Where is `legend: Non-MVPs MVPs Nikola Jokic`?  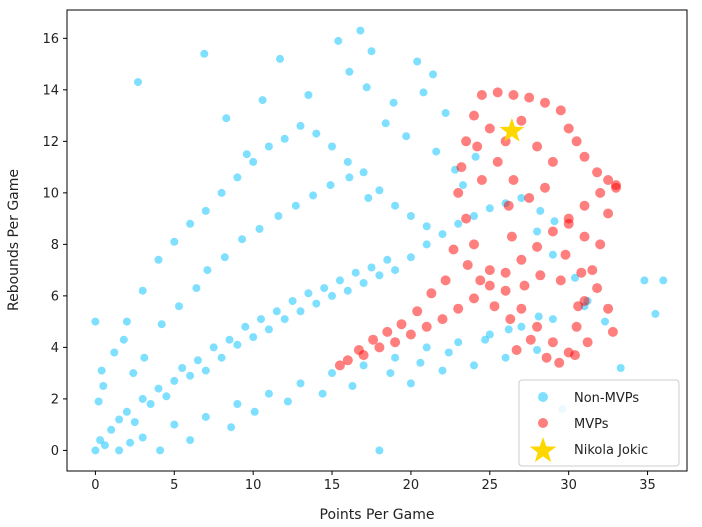 legend: Non-MVPs MVPs Nikola Jokic is located at coordinates (599, 423).